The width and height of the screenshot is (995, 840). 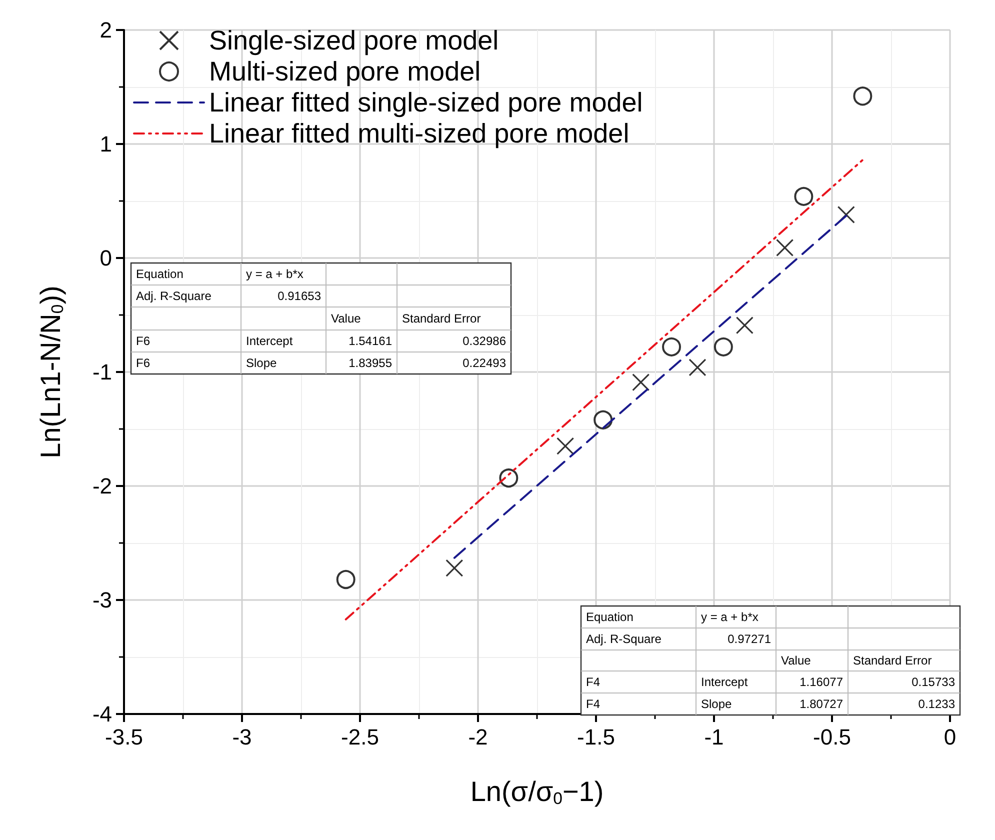 What do you see at coordinates (370, 363) in the screenshot?
I see `annotation: 1.83955` at bounding box center [370, 363].